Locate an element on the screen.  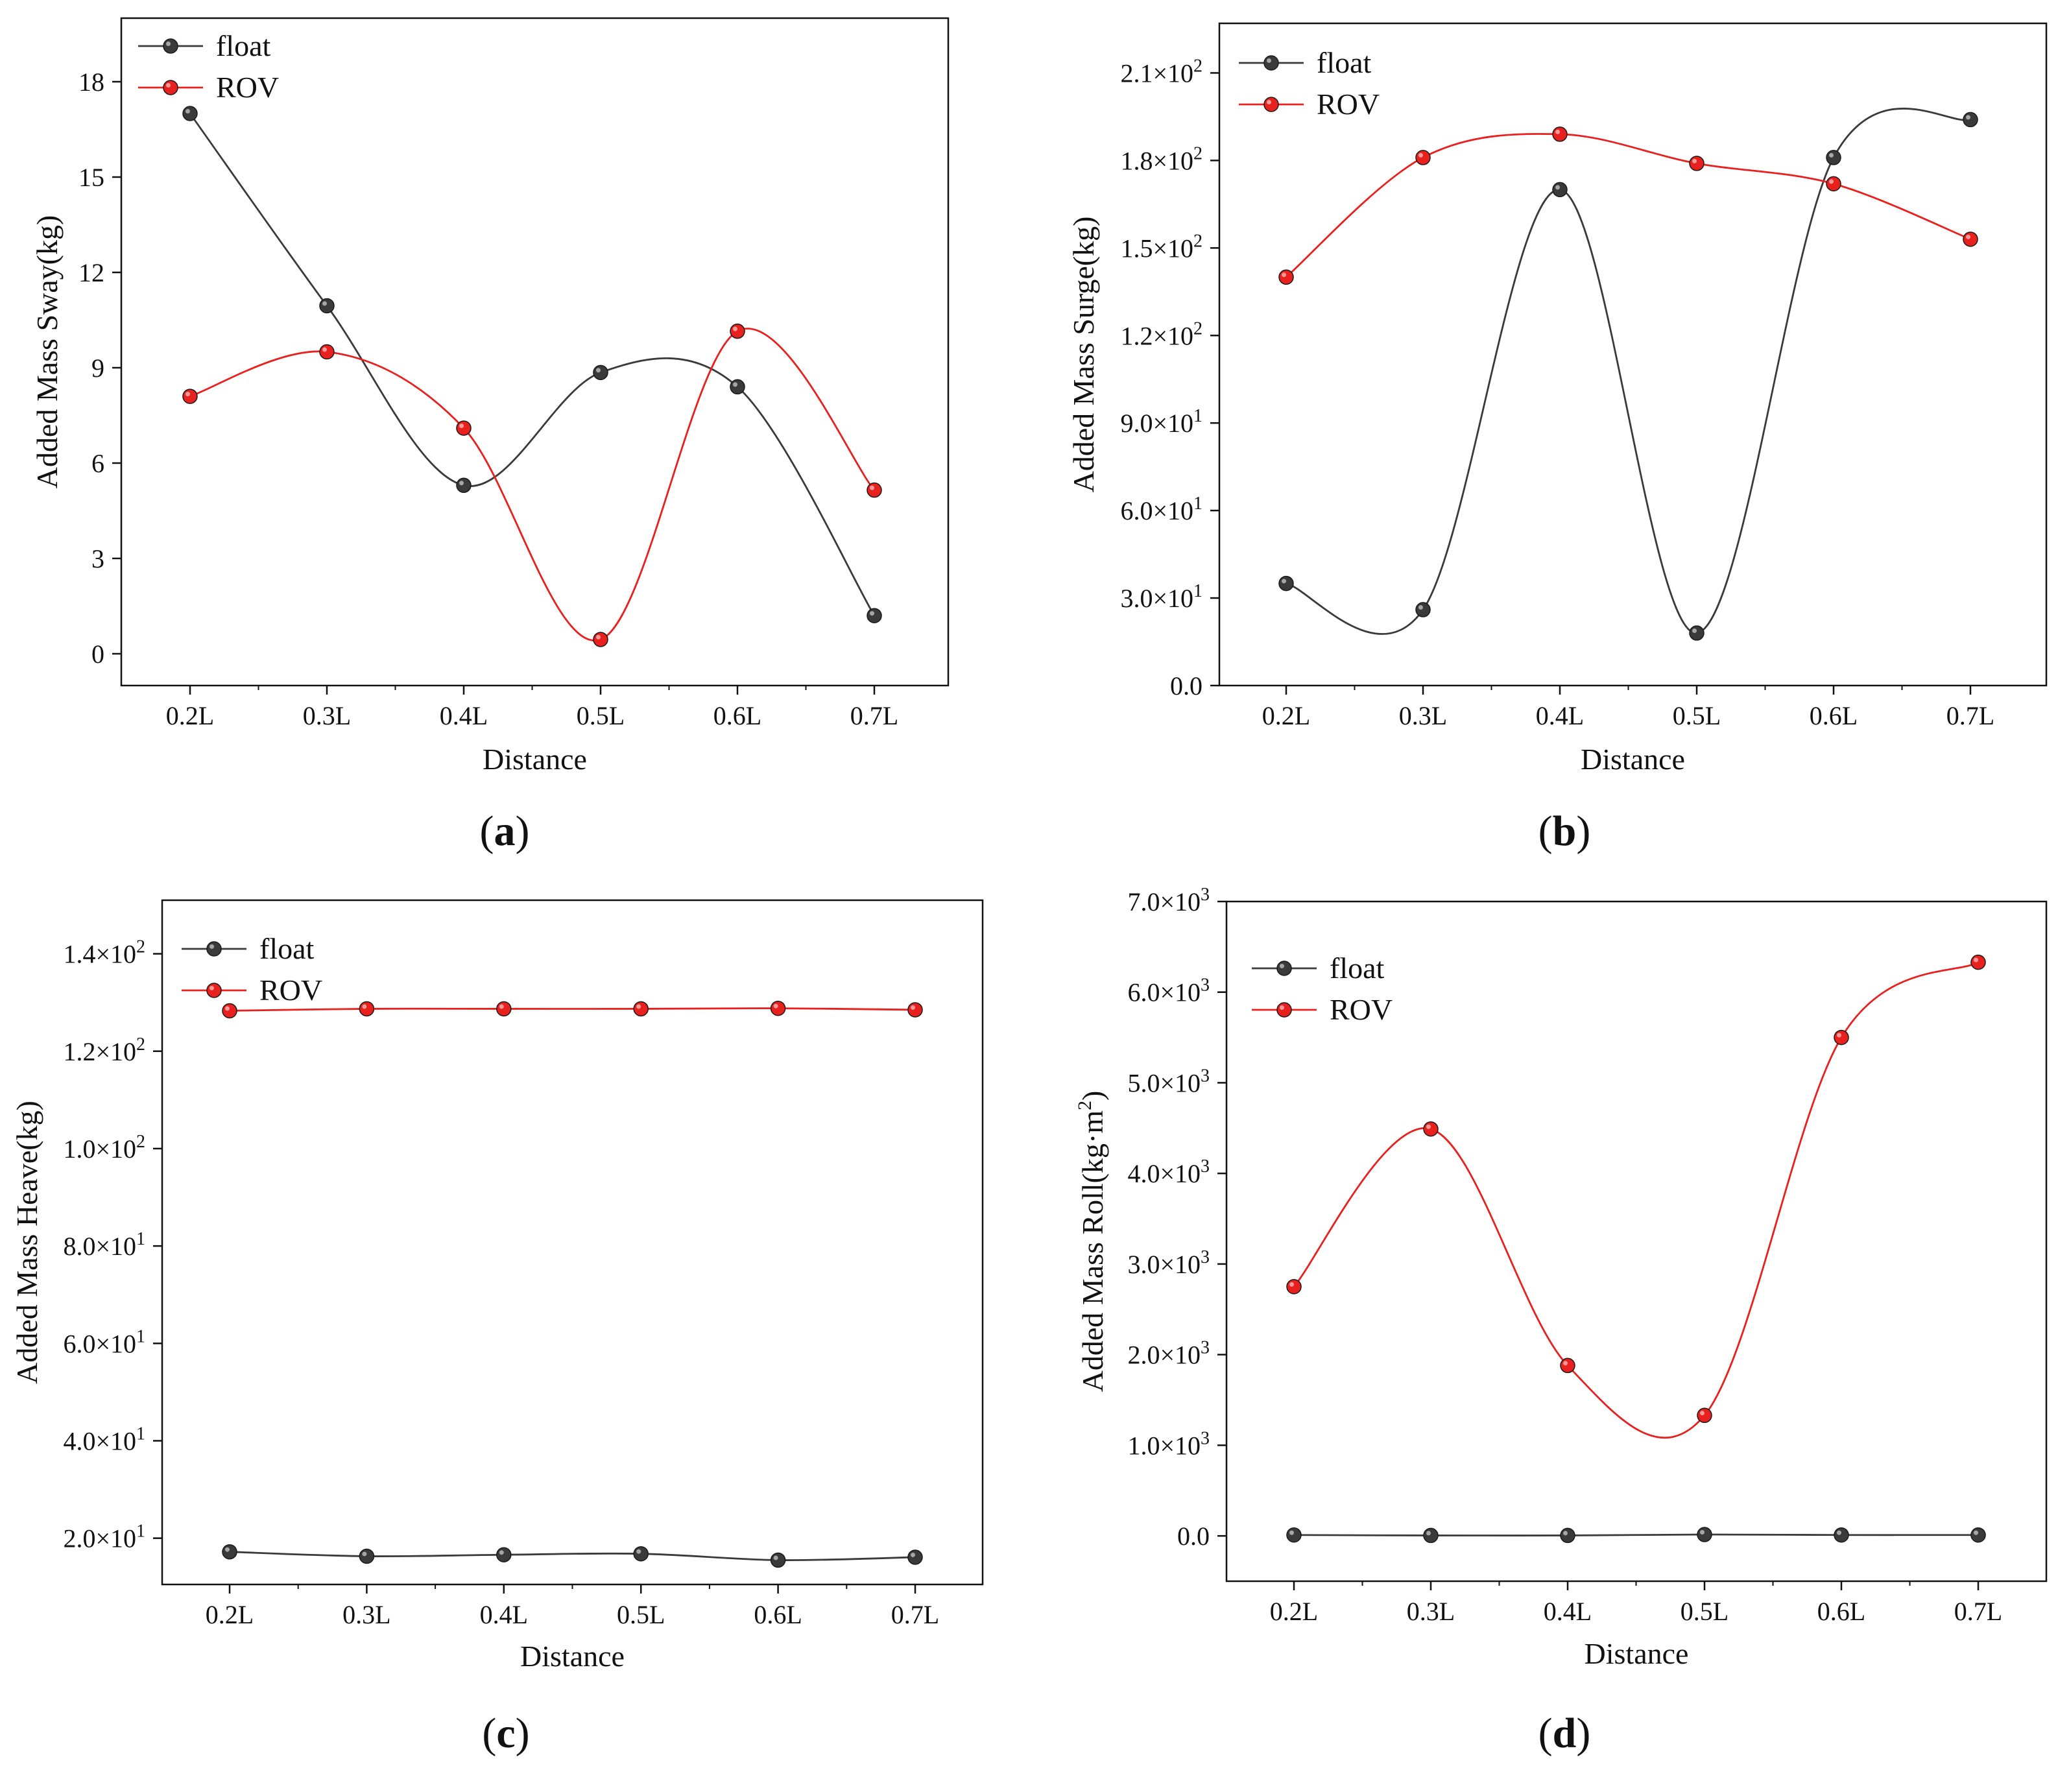
y-tick-label: 6.0×10³ is located at coordinates (1168, 991).